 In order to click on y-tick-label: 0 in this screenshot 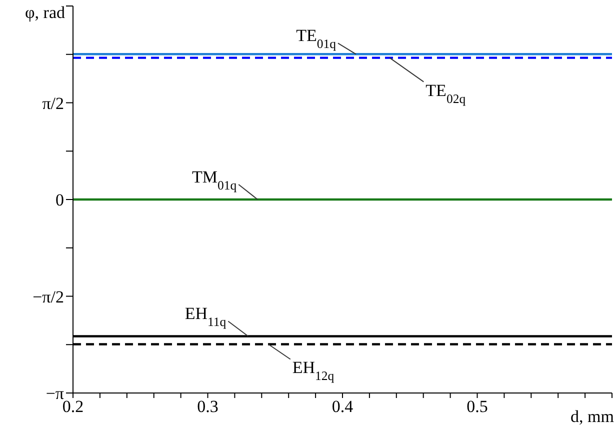, I will do `click(60, 200)`.